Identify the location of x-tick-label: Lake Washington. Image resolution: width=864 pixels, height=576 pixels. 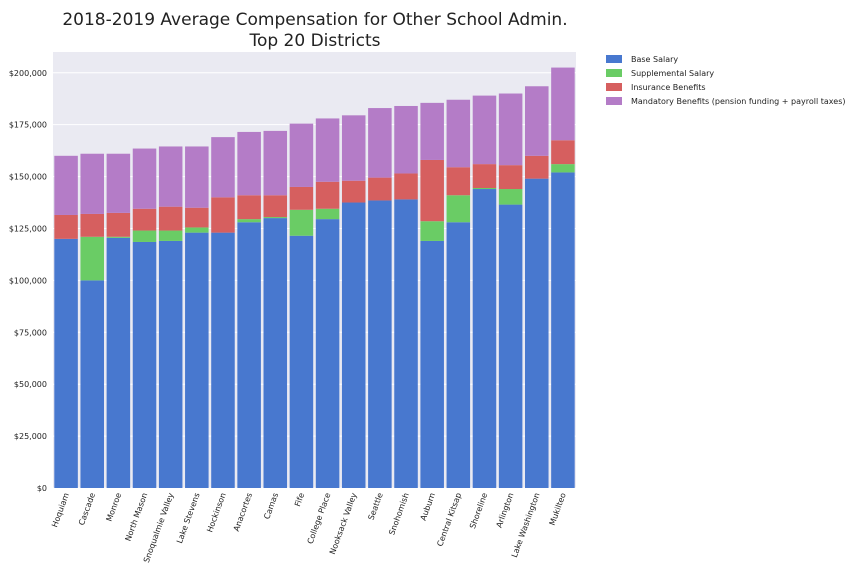
(526, 525).